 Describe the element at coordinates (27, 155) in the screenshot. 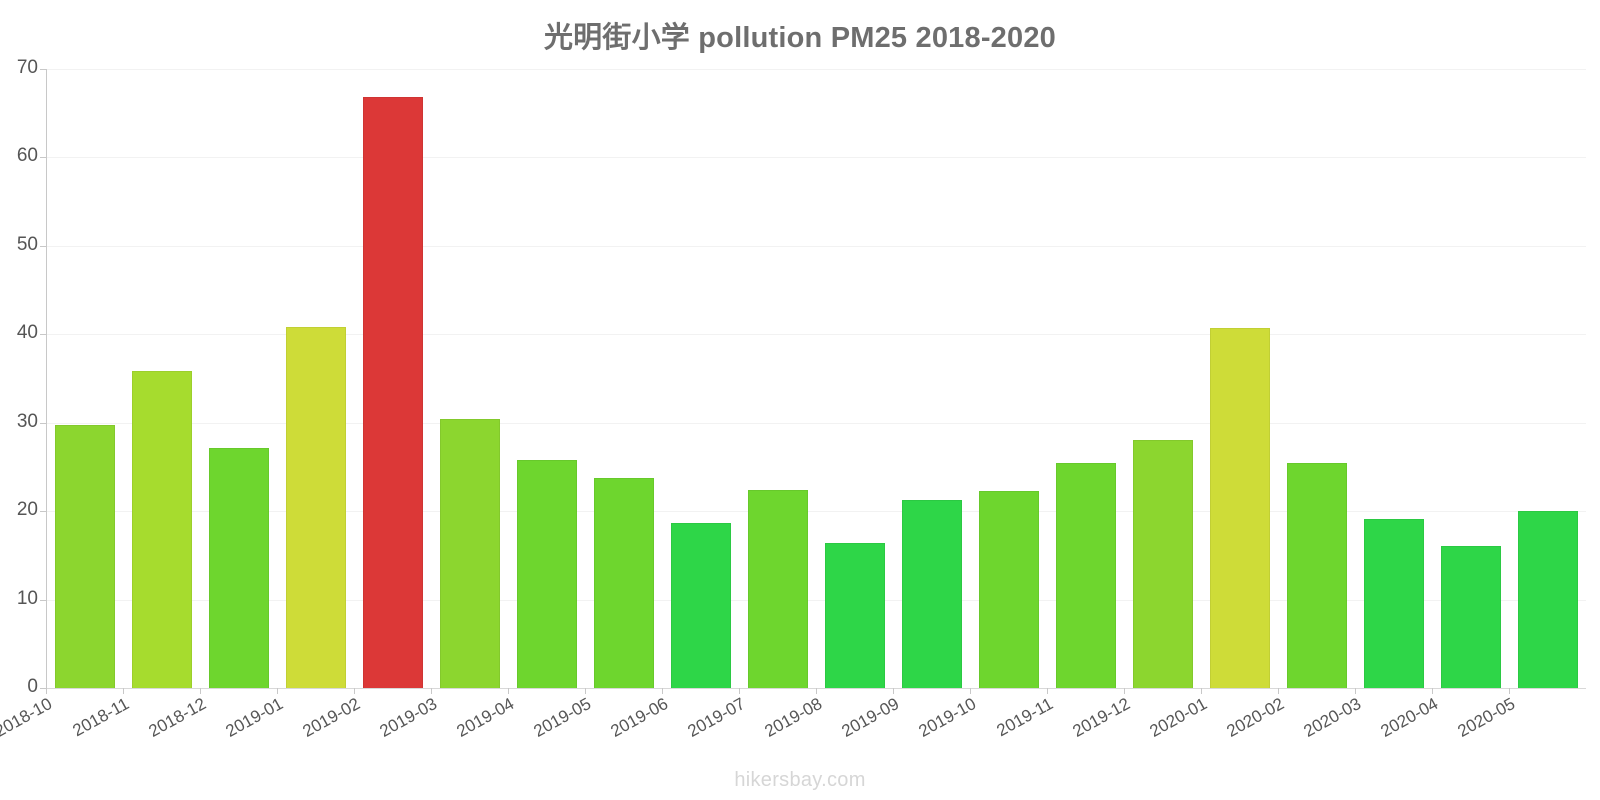

I see `y-tick-label-60: 60` at that location.